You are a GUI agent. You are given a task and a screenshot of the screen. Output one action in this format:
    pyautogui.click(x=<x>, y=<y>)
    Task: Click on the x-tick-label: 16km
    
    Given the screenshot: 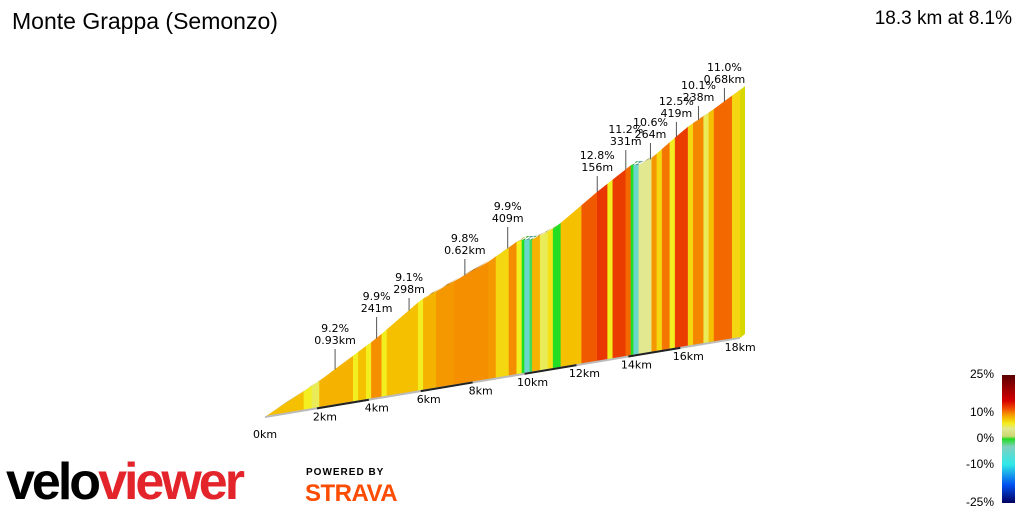 What is the action you would take?
    pyautogui.click(x=688, y=356)
    